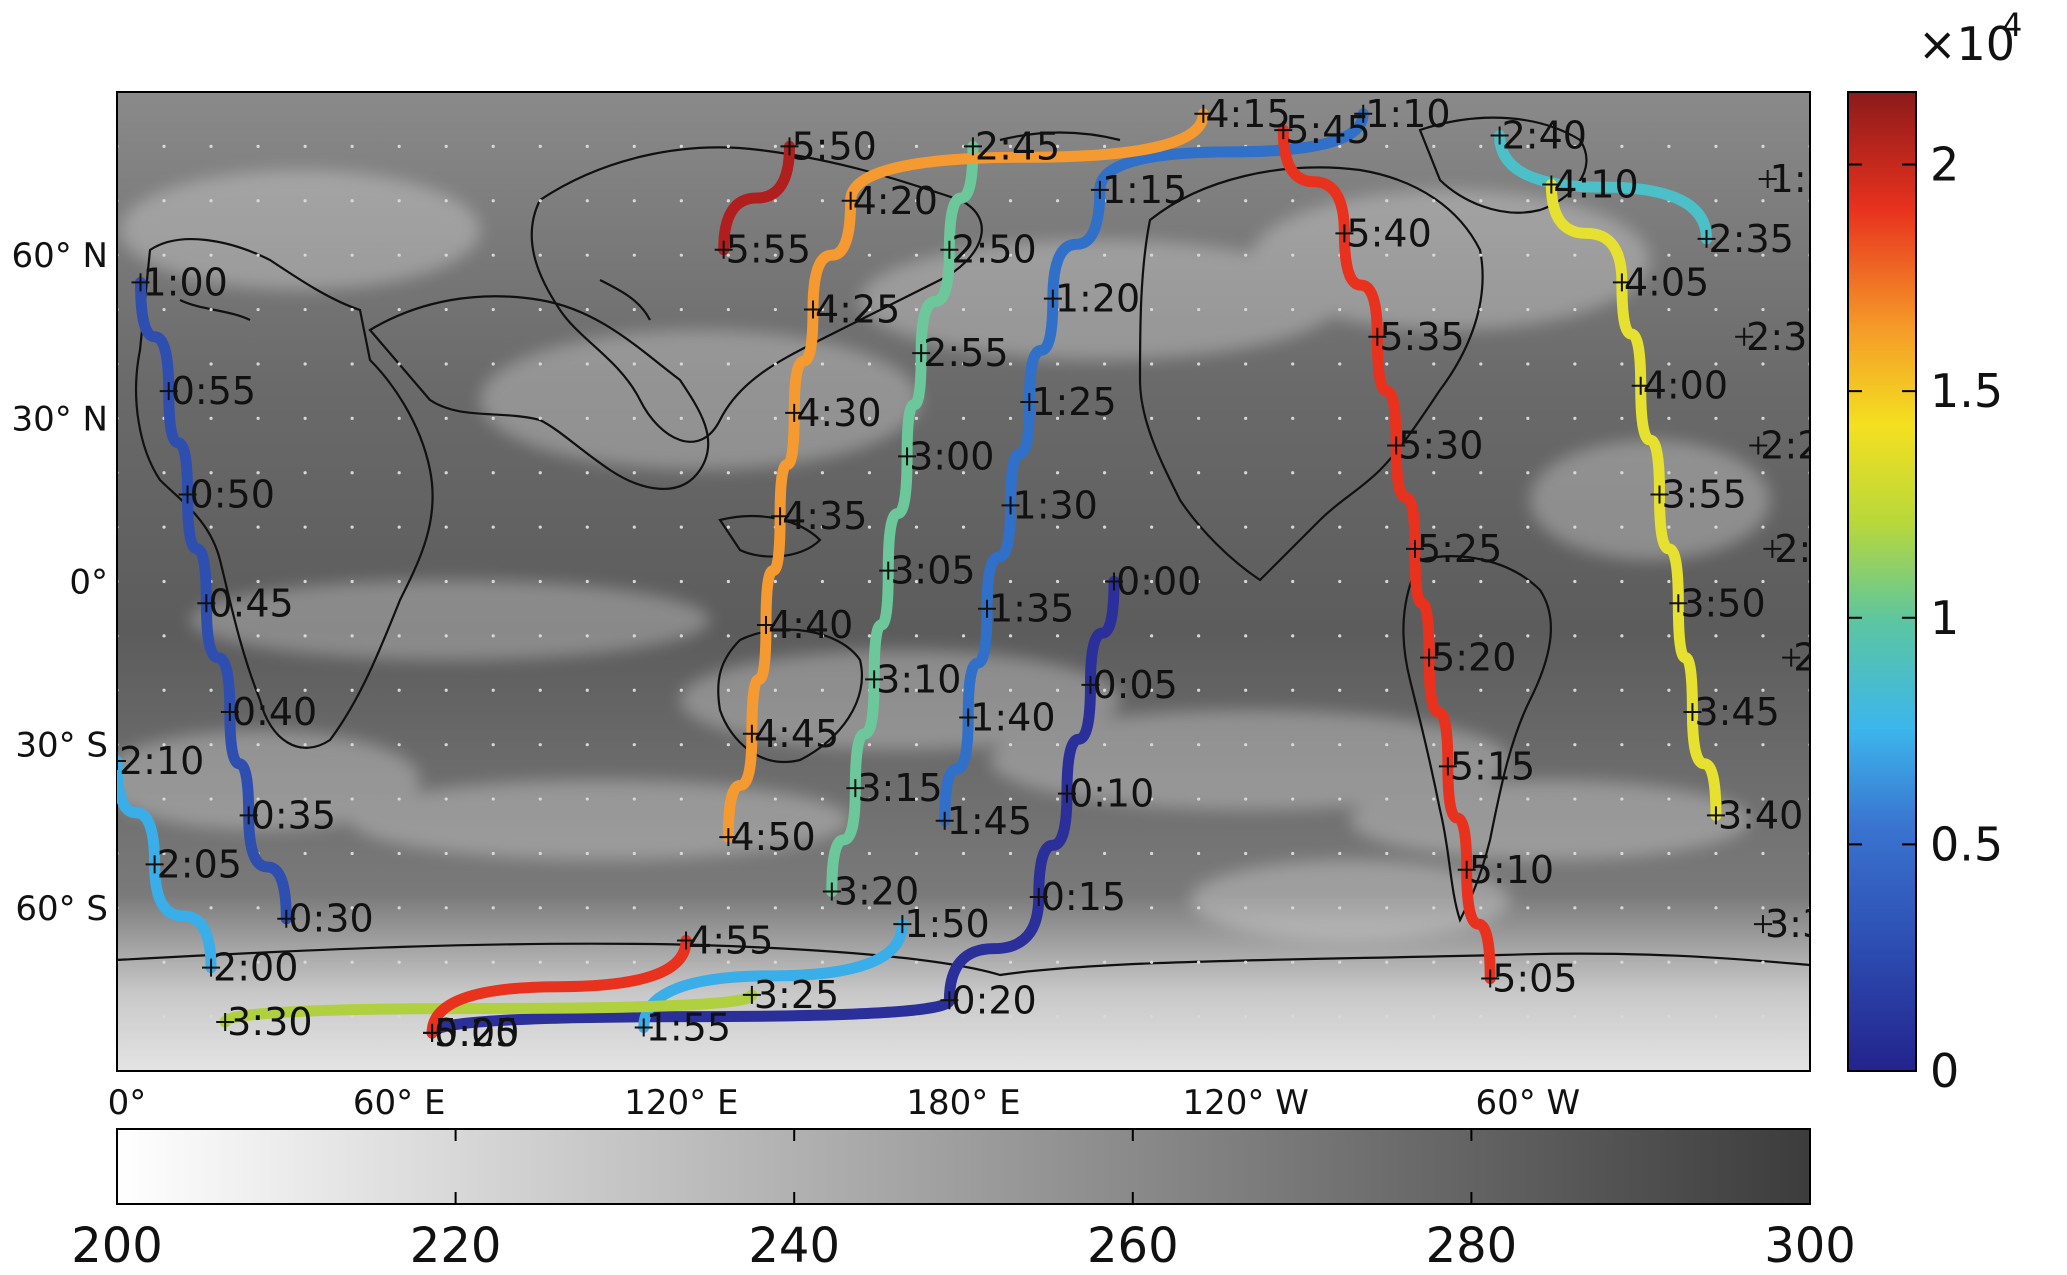 The height and width of the screenshot is (1275, 2067). What do you see at coordinates (456, 1246) in the screenshot?
I see `temperature-colorbar-tick-label: 220` at bounding box center [456, 1246].